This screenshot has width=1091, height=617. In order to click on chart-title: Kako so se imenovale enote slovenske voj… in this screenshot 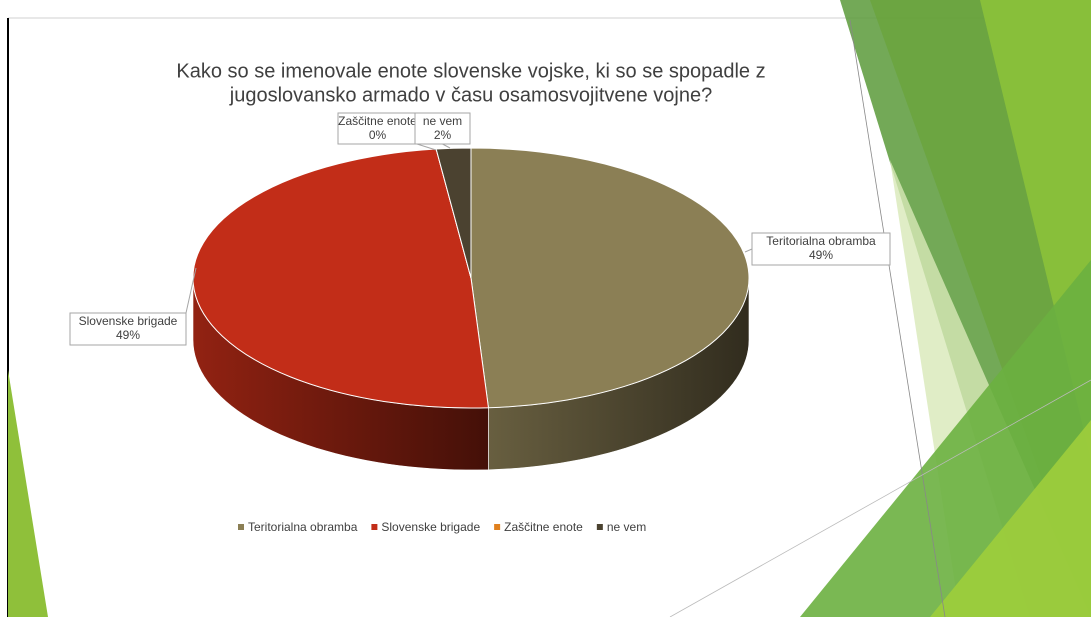, I will do `click(470, 71)`.